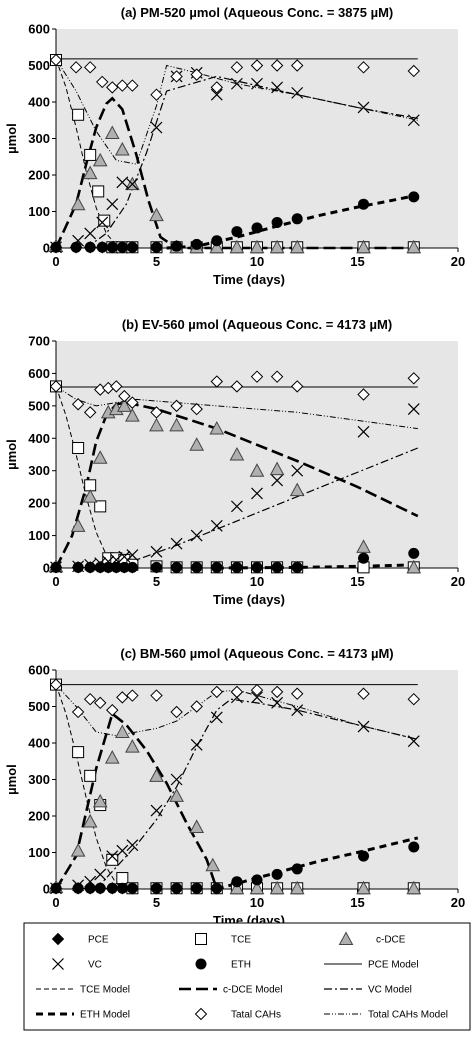 The height and width of the screenshot is (1042, 474). I want to click on x-tick-label: 20, so click(458, 261).